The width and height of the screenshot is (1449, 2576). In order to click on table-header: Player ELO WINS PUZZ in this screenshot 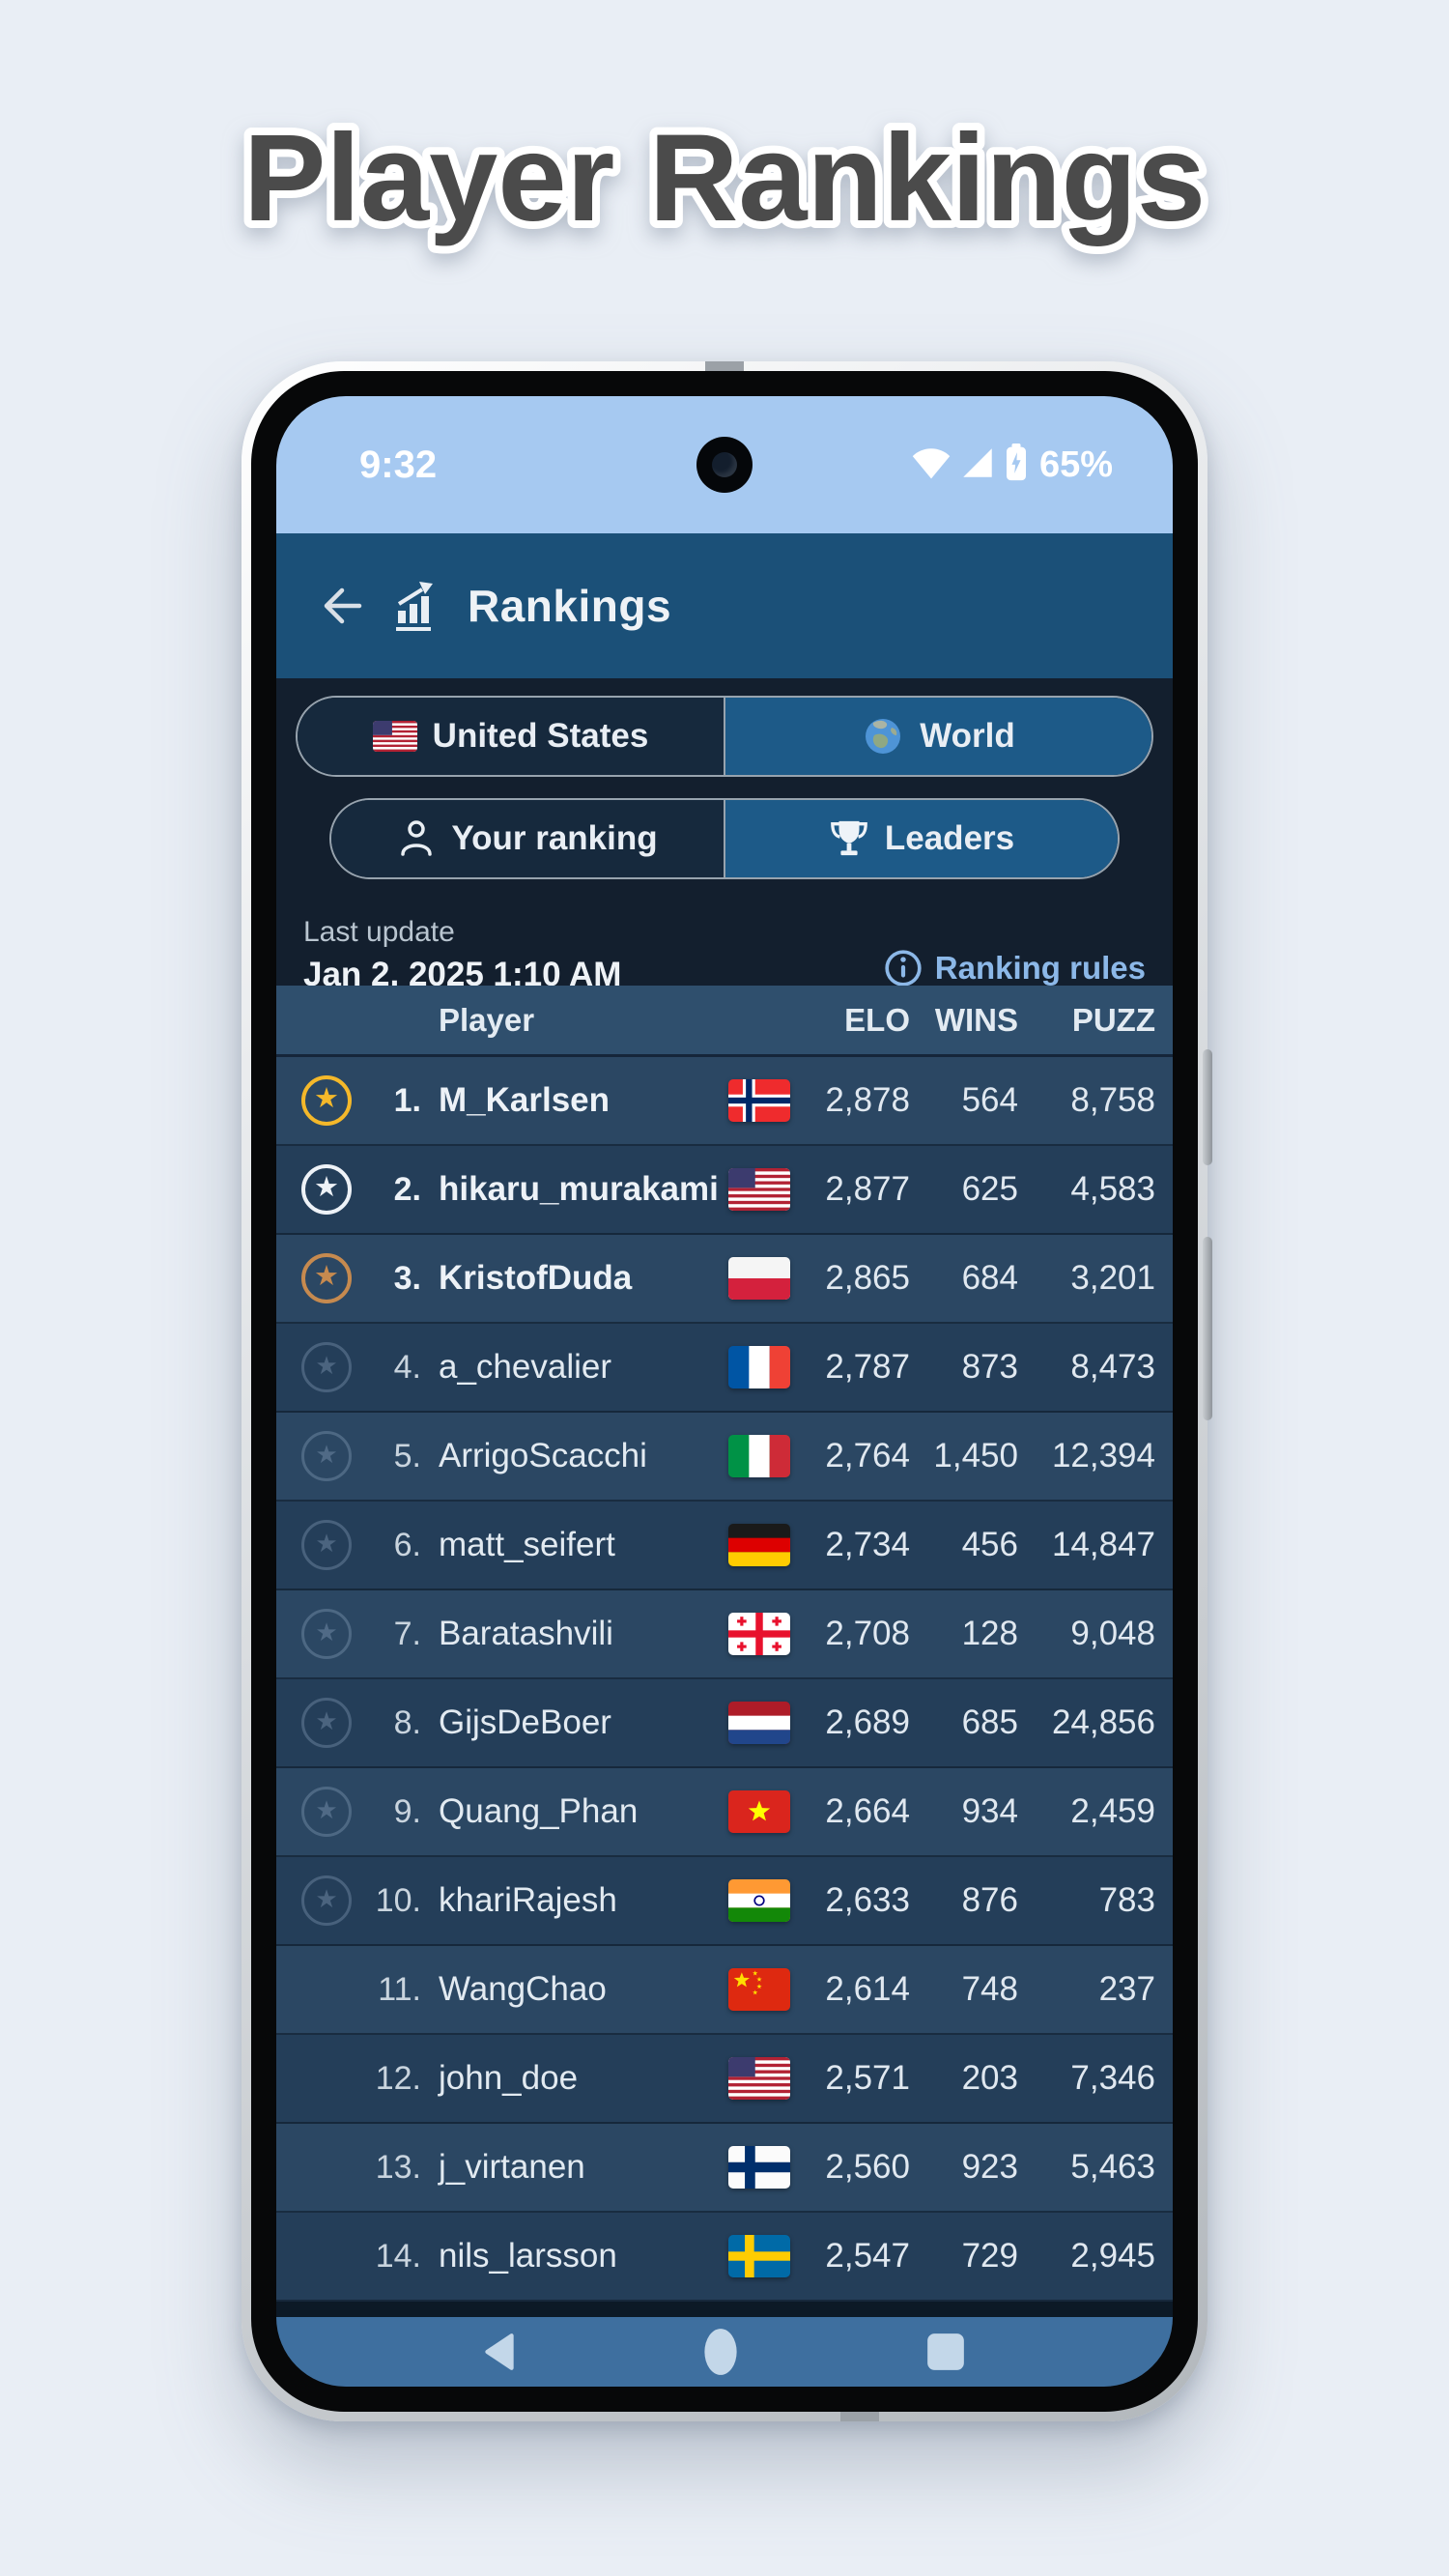, I will do `click(724, 1022)`.